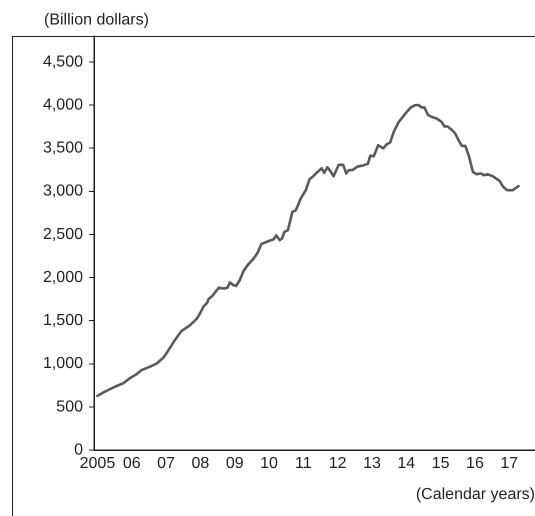 This screenshot has width=535, height=516. What do you see at coordinates (235, 463) in the screenshot?
I see `x-tick-label: 09` at bounding box center [235, 463].